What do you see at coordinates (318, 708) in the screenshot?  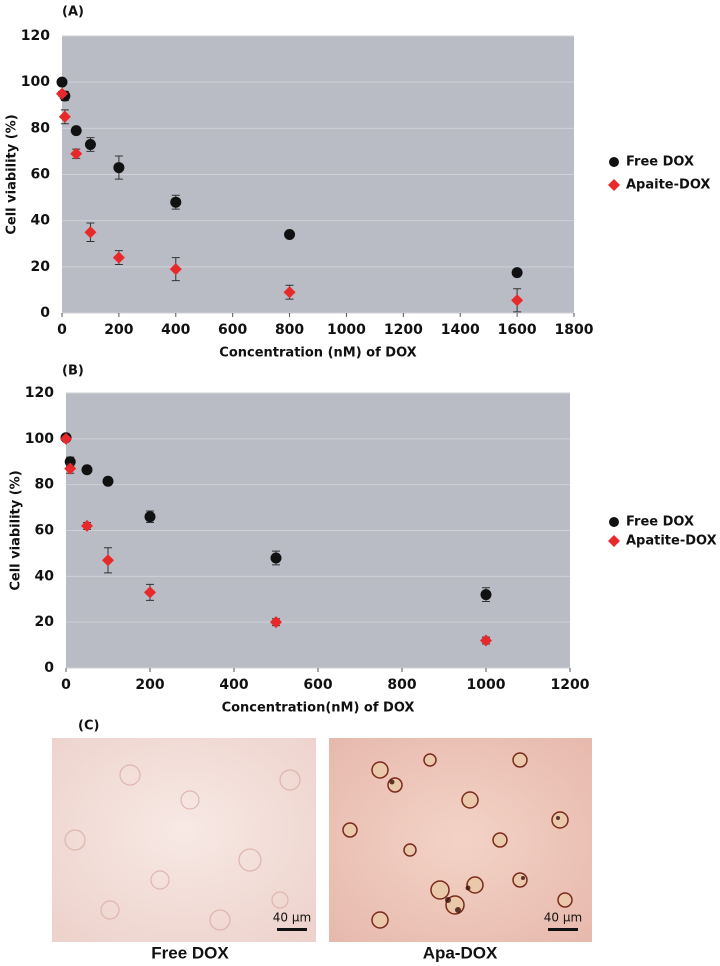 I see `x-axis-label: Concentration(nM) of DOX` at bounding box center [318, 708].